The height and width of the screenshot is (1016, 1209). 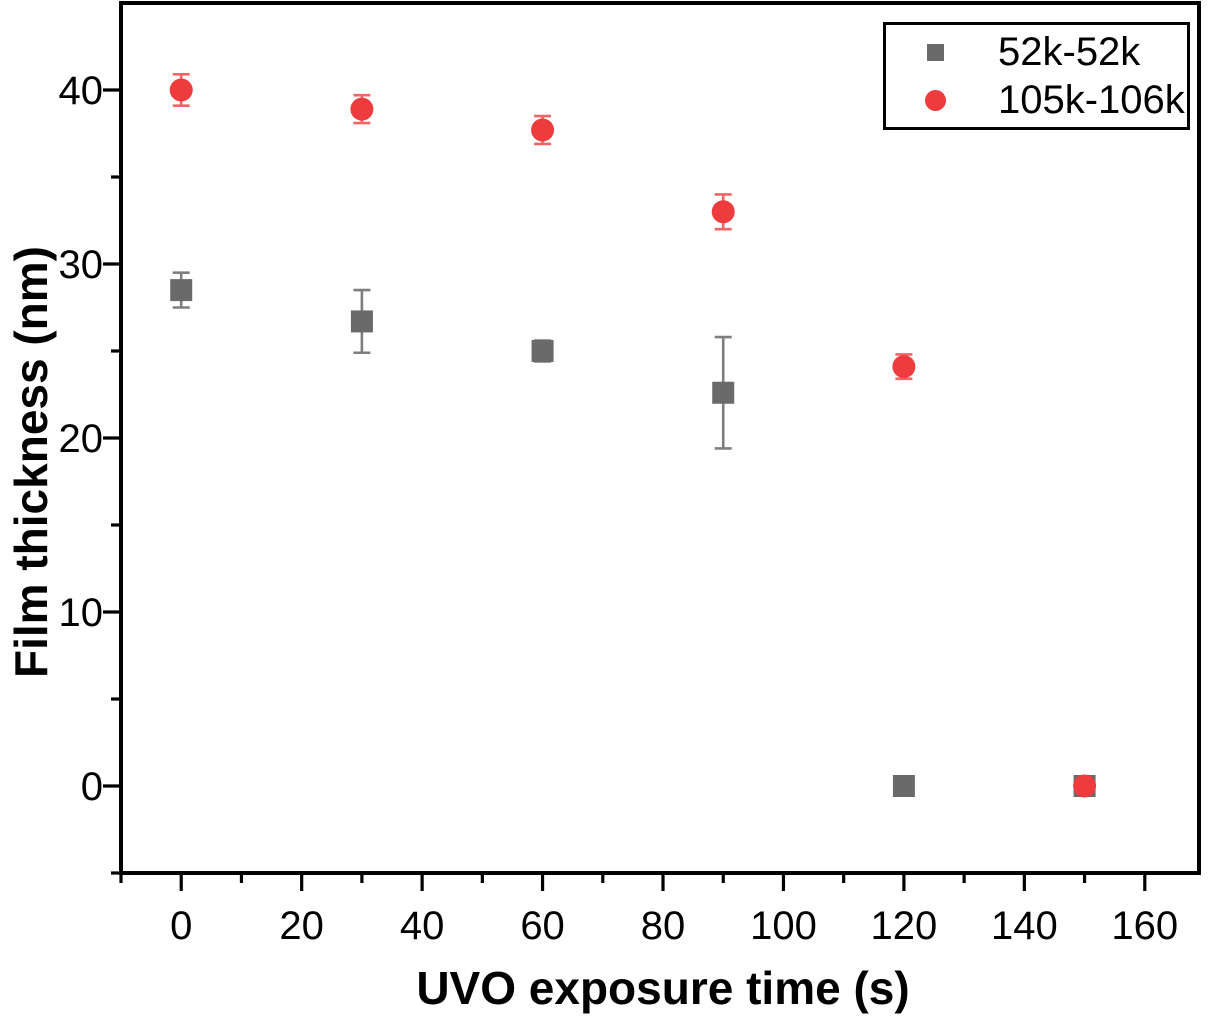 I want to click on legend-item-105k-106k: 105k-106k, so click(x=1036, y=100).